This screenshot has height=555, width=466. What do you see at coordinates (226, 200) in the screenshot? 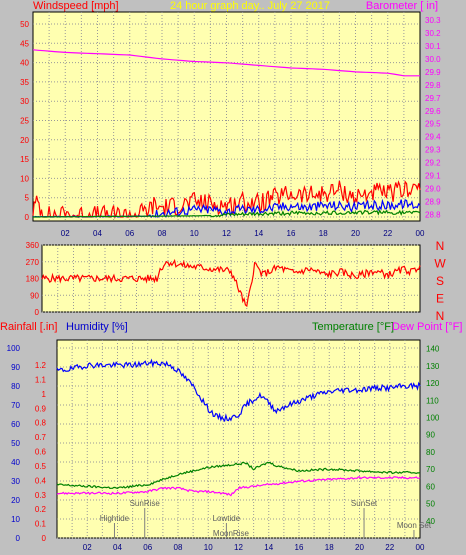
I see `gust-line` at bounding box center [226, 200].